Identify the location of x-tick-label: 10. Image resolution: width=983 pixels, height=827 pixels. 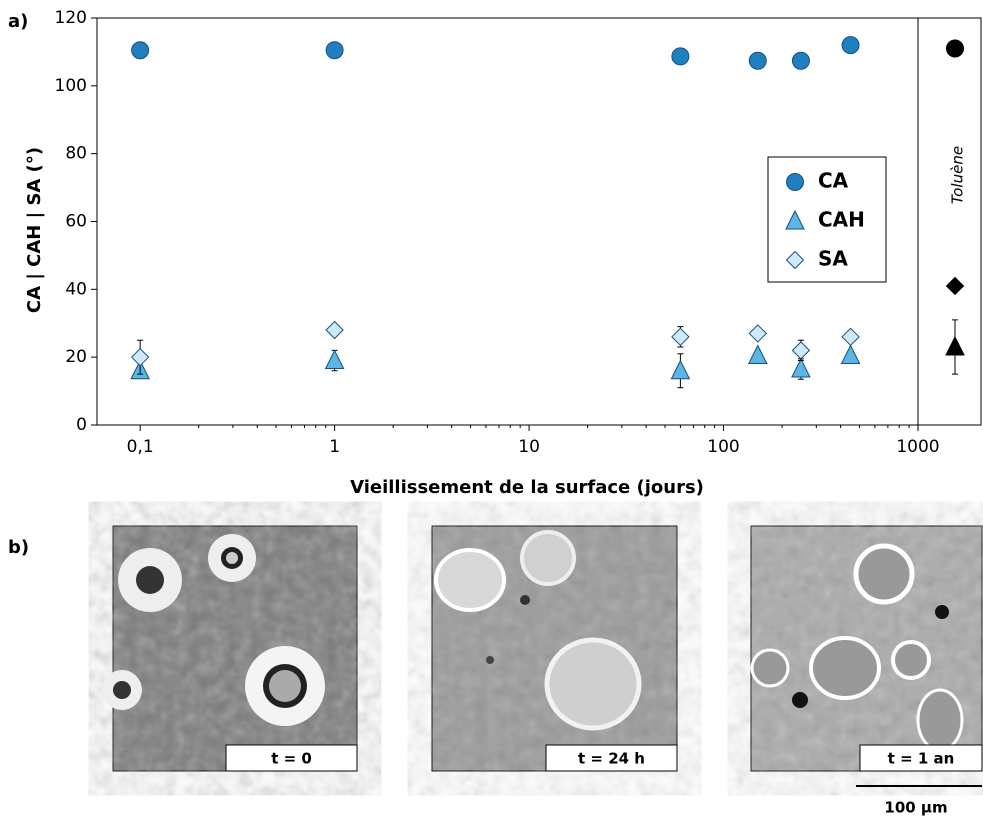
(529, 447).